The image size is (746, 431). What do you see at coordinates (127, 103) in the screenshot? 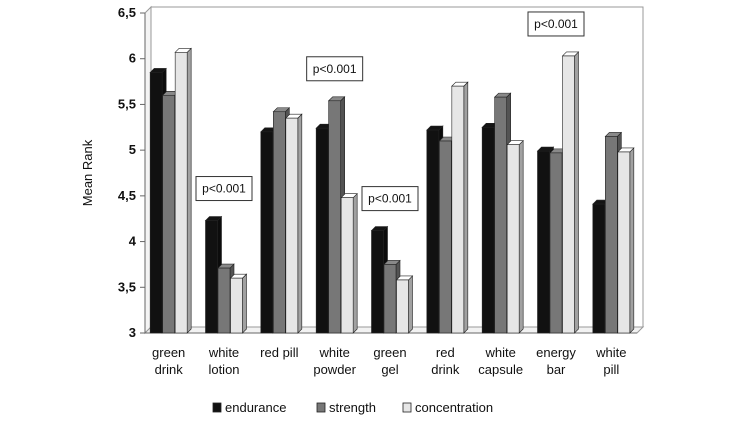
I see `y-tick-label: 5,5` at bounding box center [127, 103].